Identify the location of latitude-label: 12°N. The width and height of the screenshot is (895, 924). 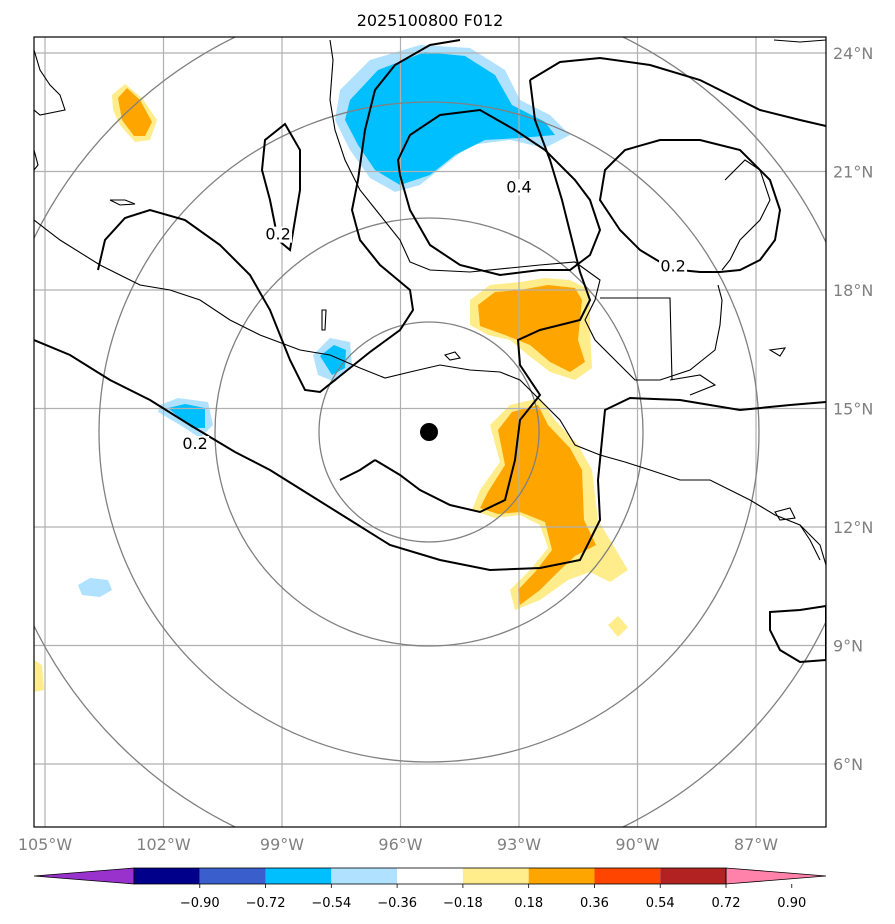
(853, 527).